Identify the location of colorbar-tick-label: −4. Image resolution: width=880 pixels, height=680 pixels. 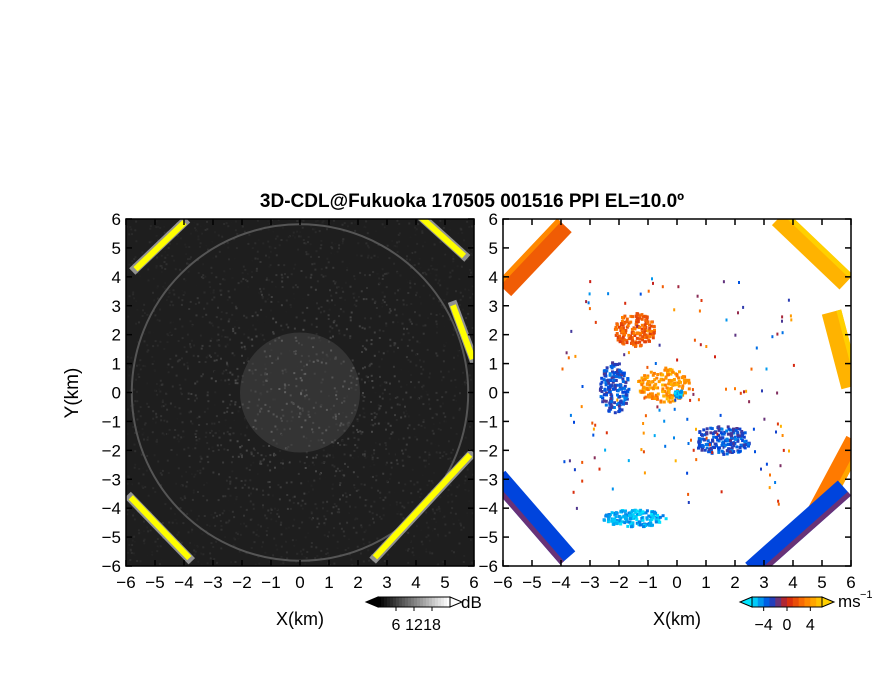
(764, 625).